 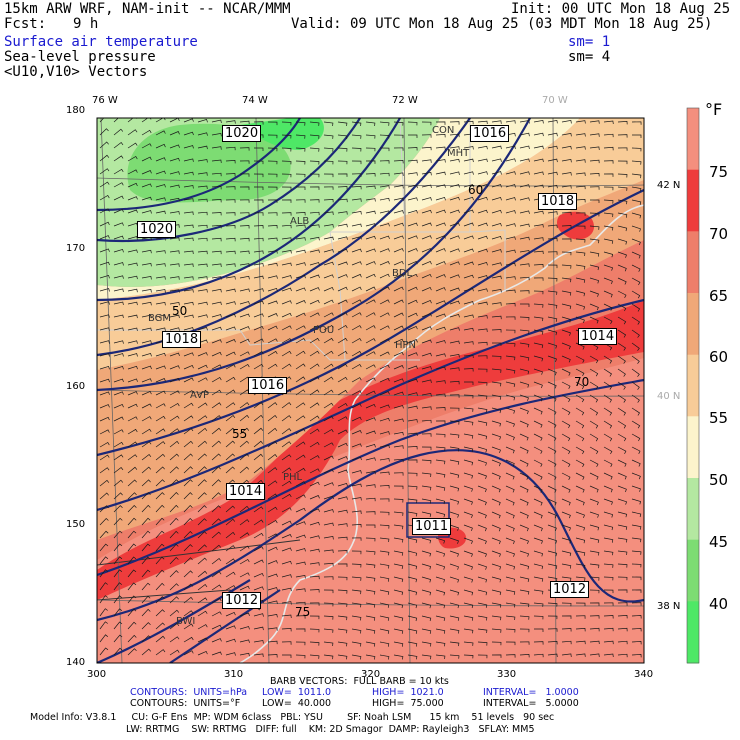 What do you see at coordinates (598, 336) in the screenshot?
I see `isobar-label: 1014` at bounding box center [598, 336].